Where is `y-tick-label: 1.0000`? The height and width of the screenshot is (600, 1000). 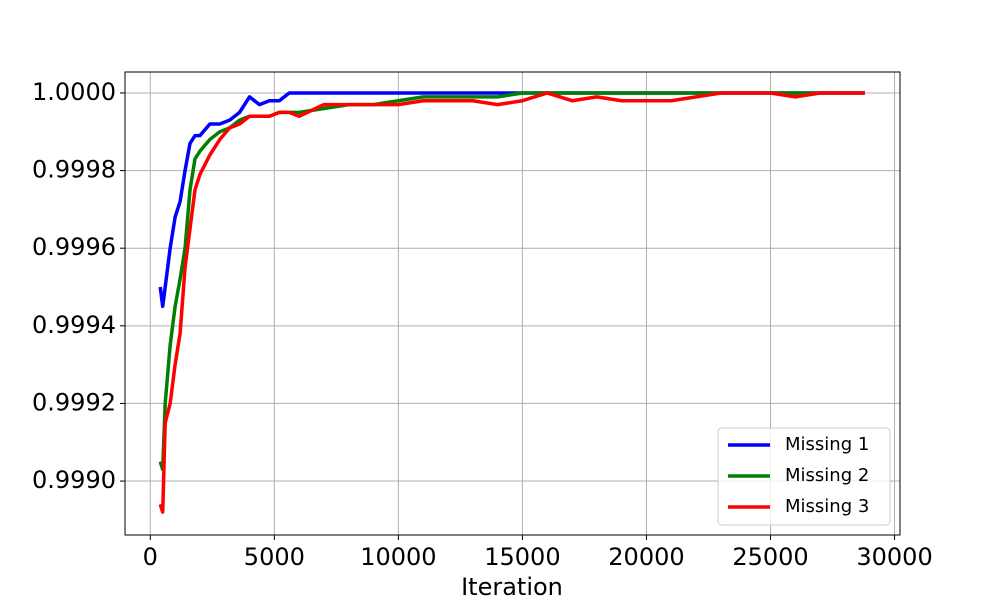
y-tick-label: 1.0000 is located at coordinates (74, 92).